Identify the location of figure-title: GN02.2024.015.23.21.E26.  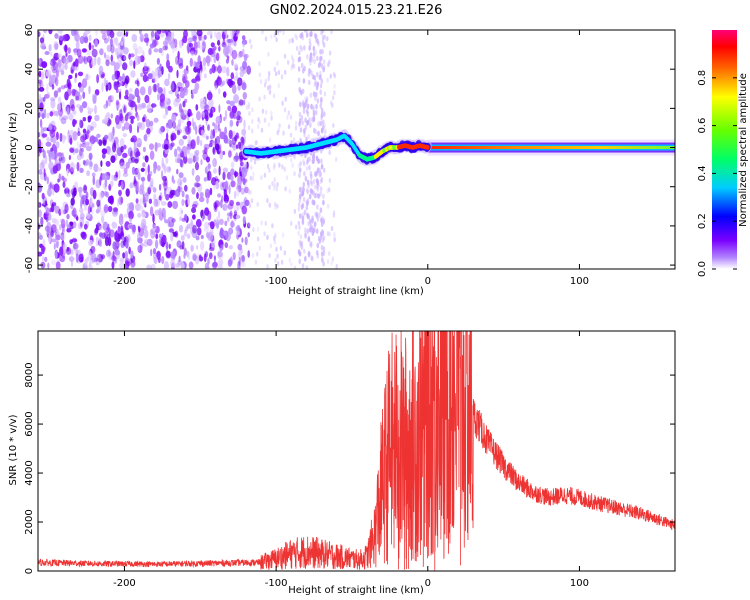
(356, 10).